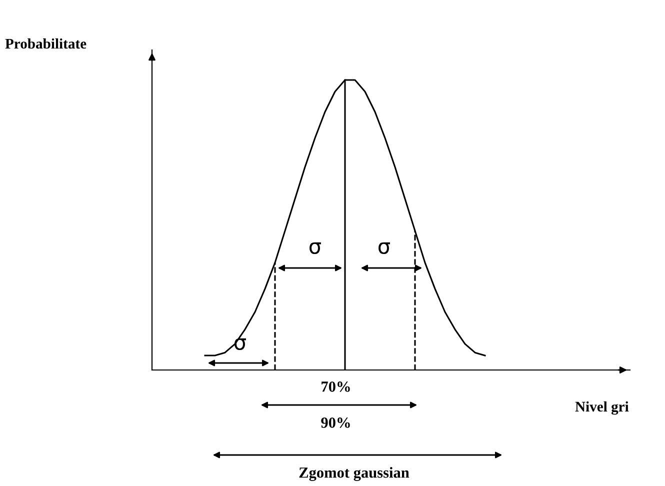 The image size is (665, 486). Describe the element at coordinates (335, 423) in the screenshot. I see `text: 90%` at that location.